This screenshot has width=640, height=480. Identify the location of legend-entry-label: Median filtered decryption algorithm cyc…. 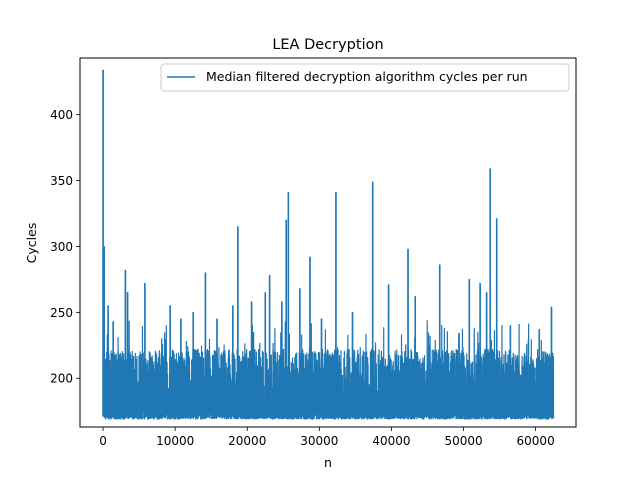
(367, 76).